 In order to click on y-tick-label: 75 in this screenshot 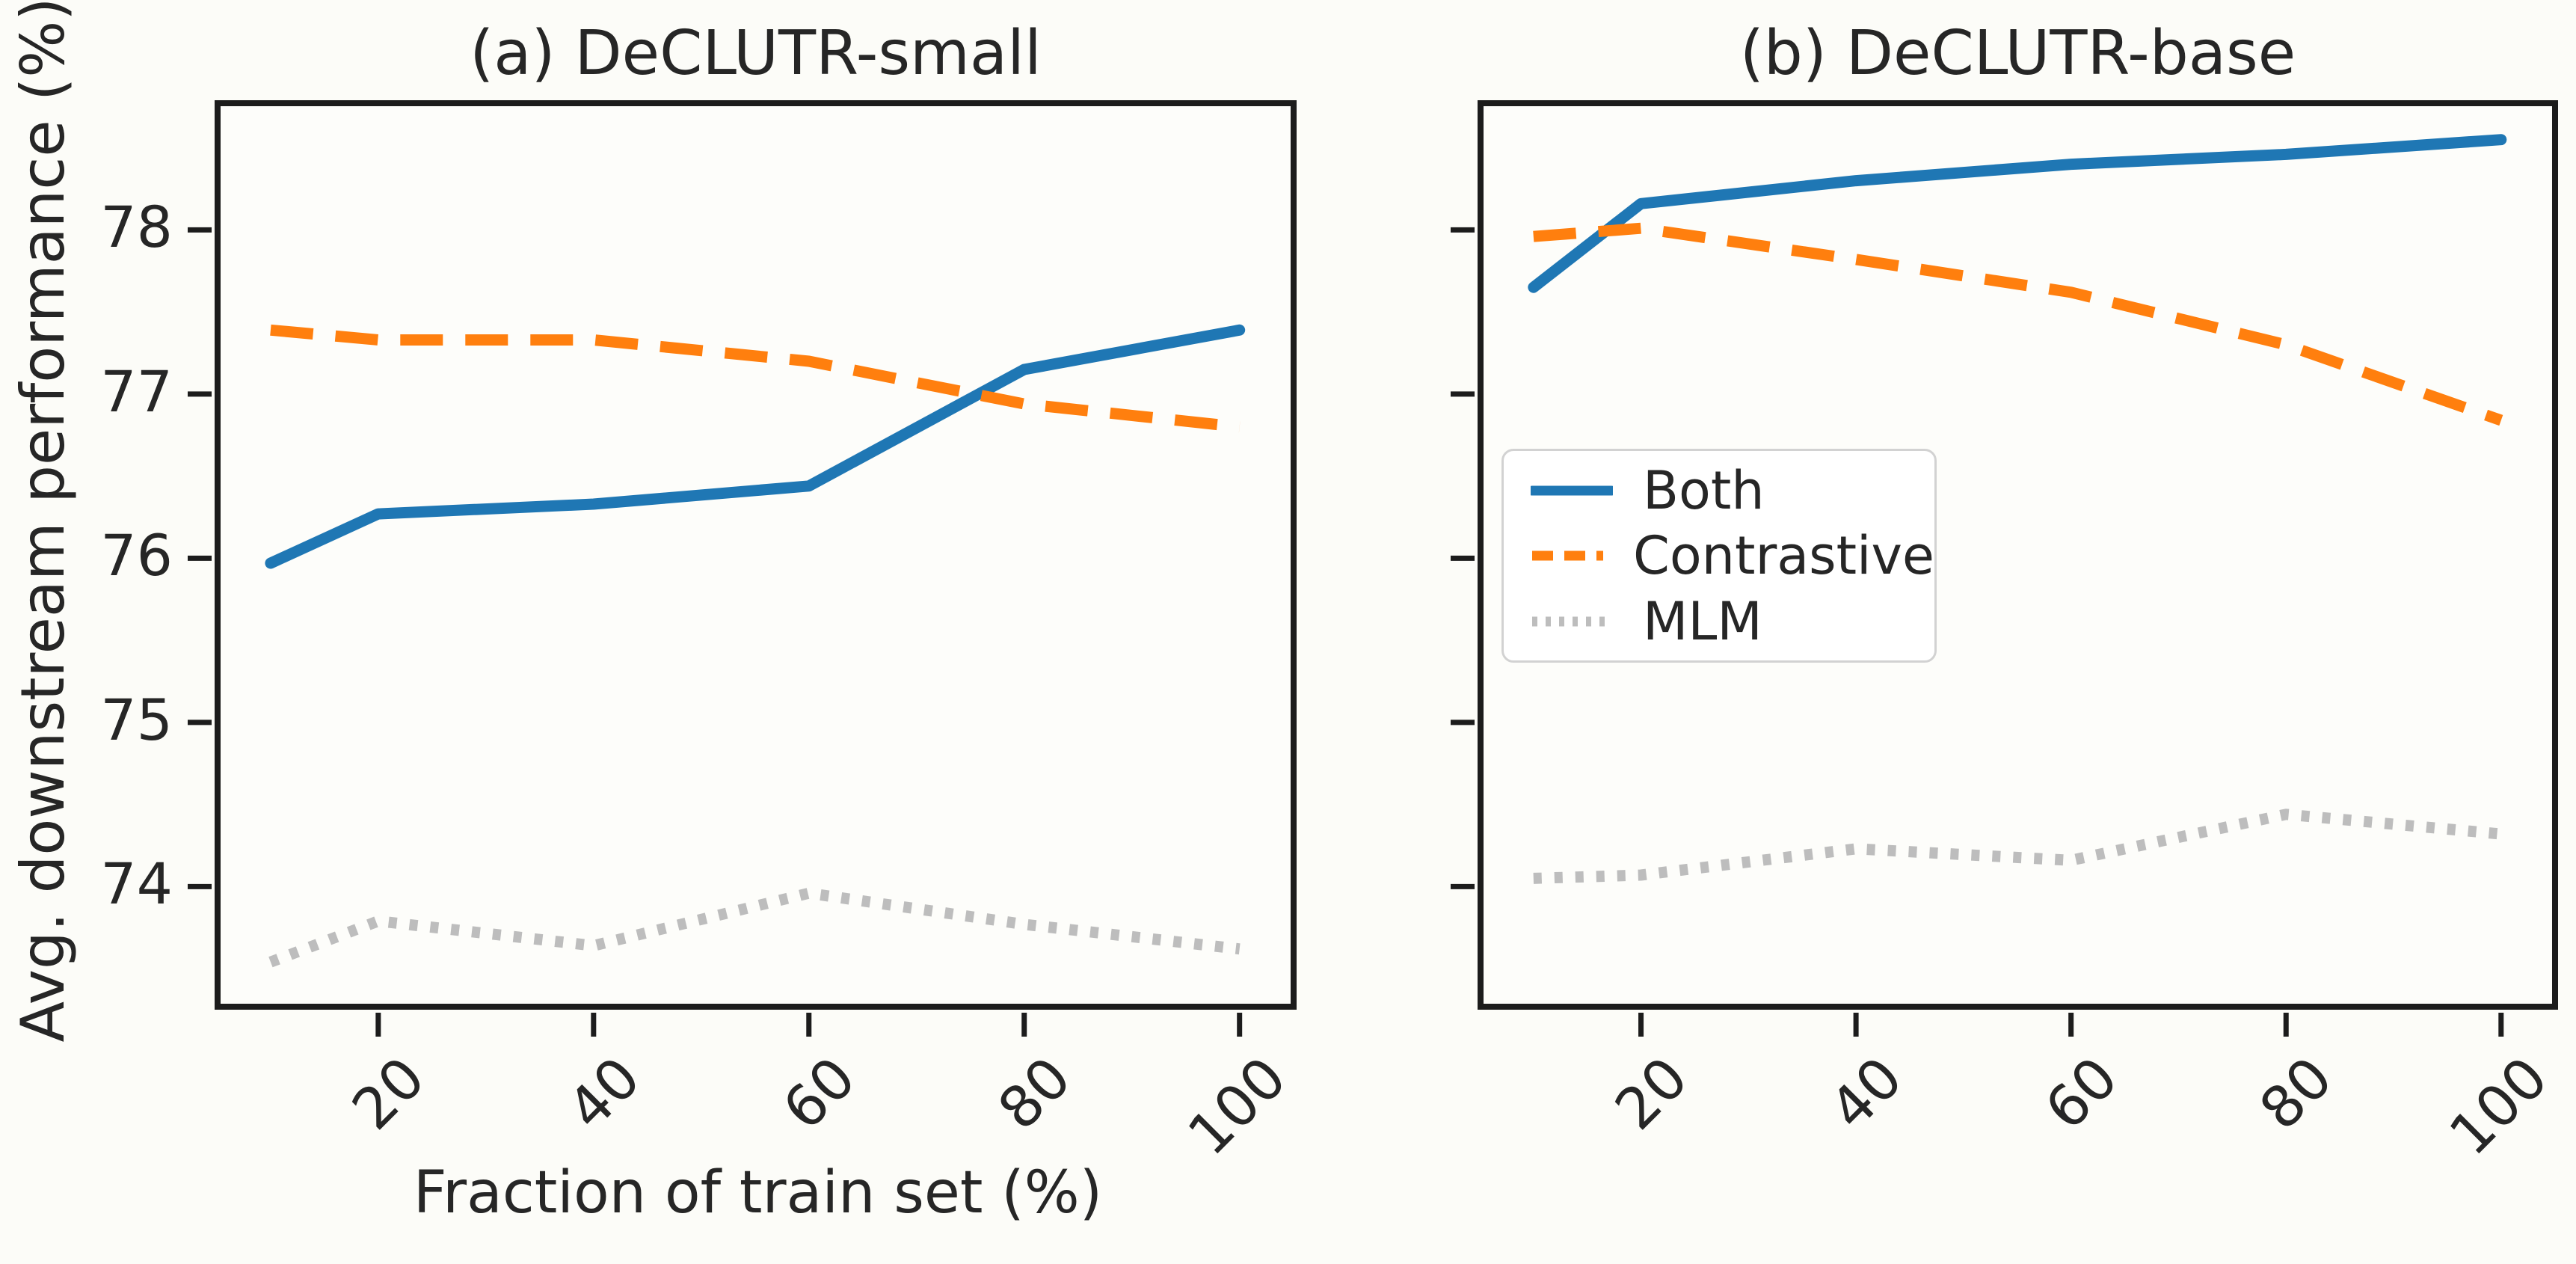, I will do `click(136, 719)`.